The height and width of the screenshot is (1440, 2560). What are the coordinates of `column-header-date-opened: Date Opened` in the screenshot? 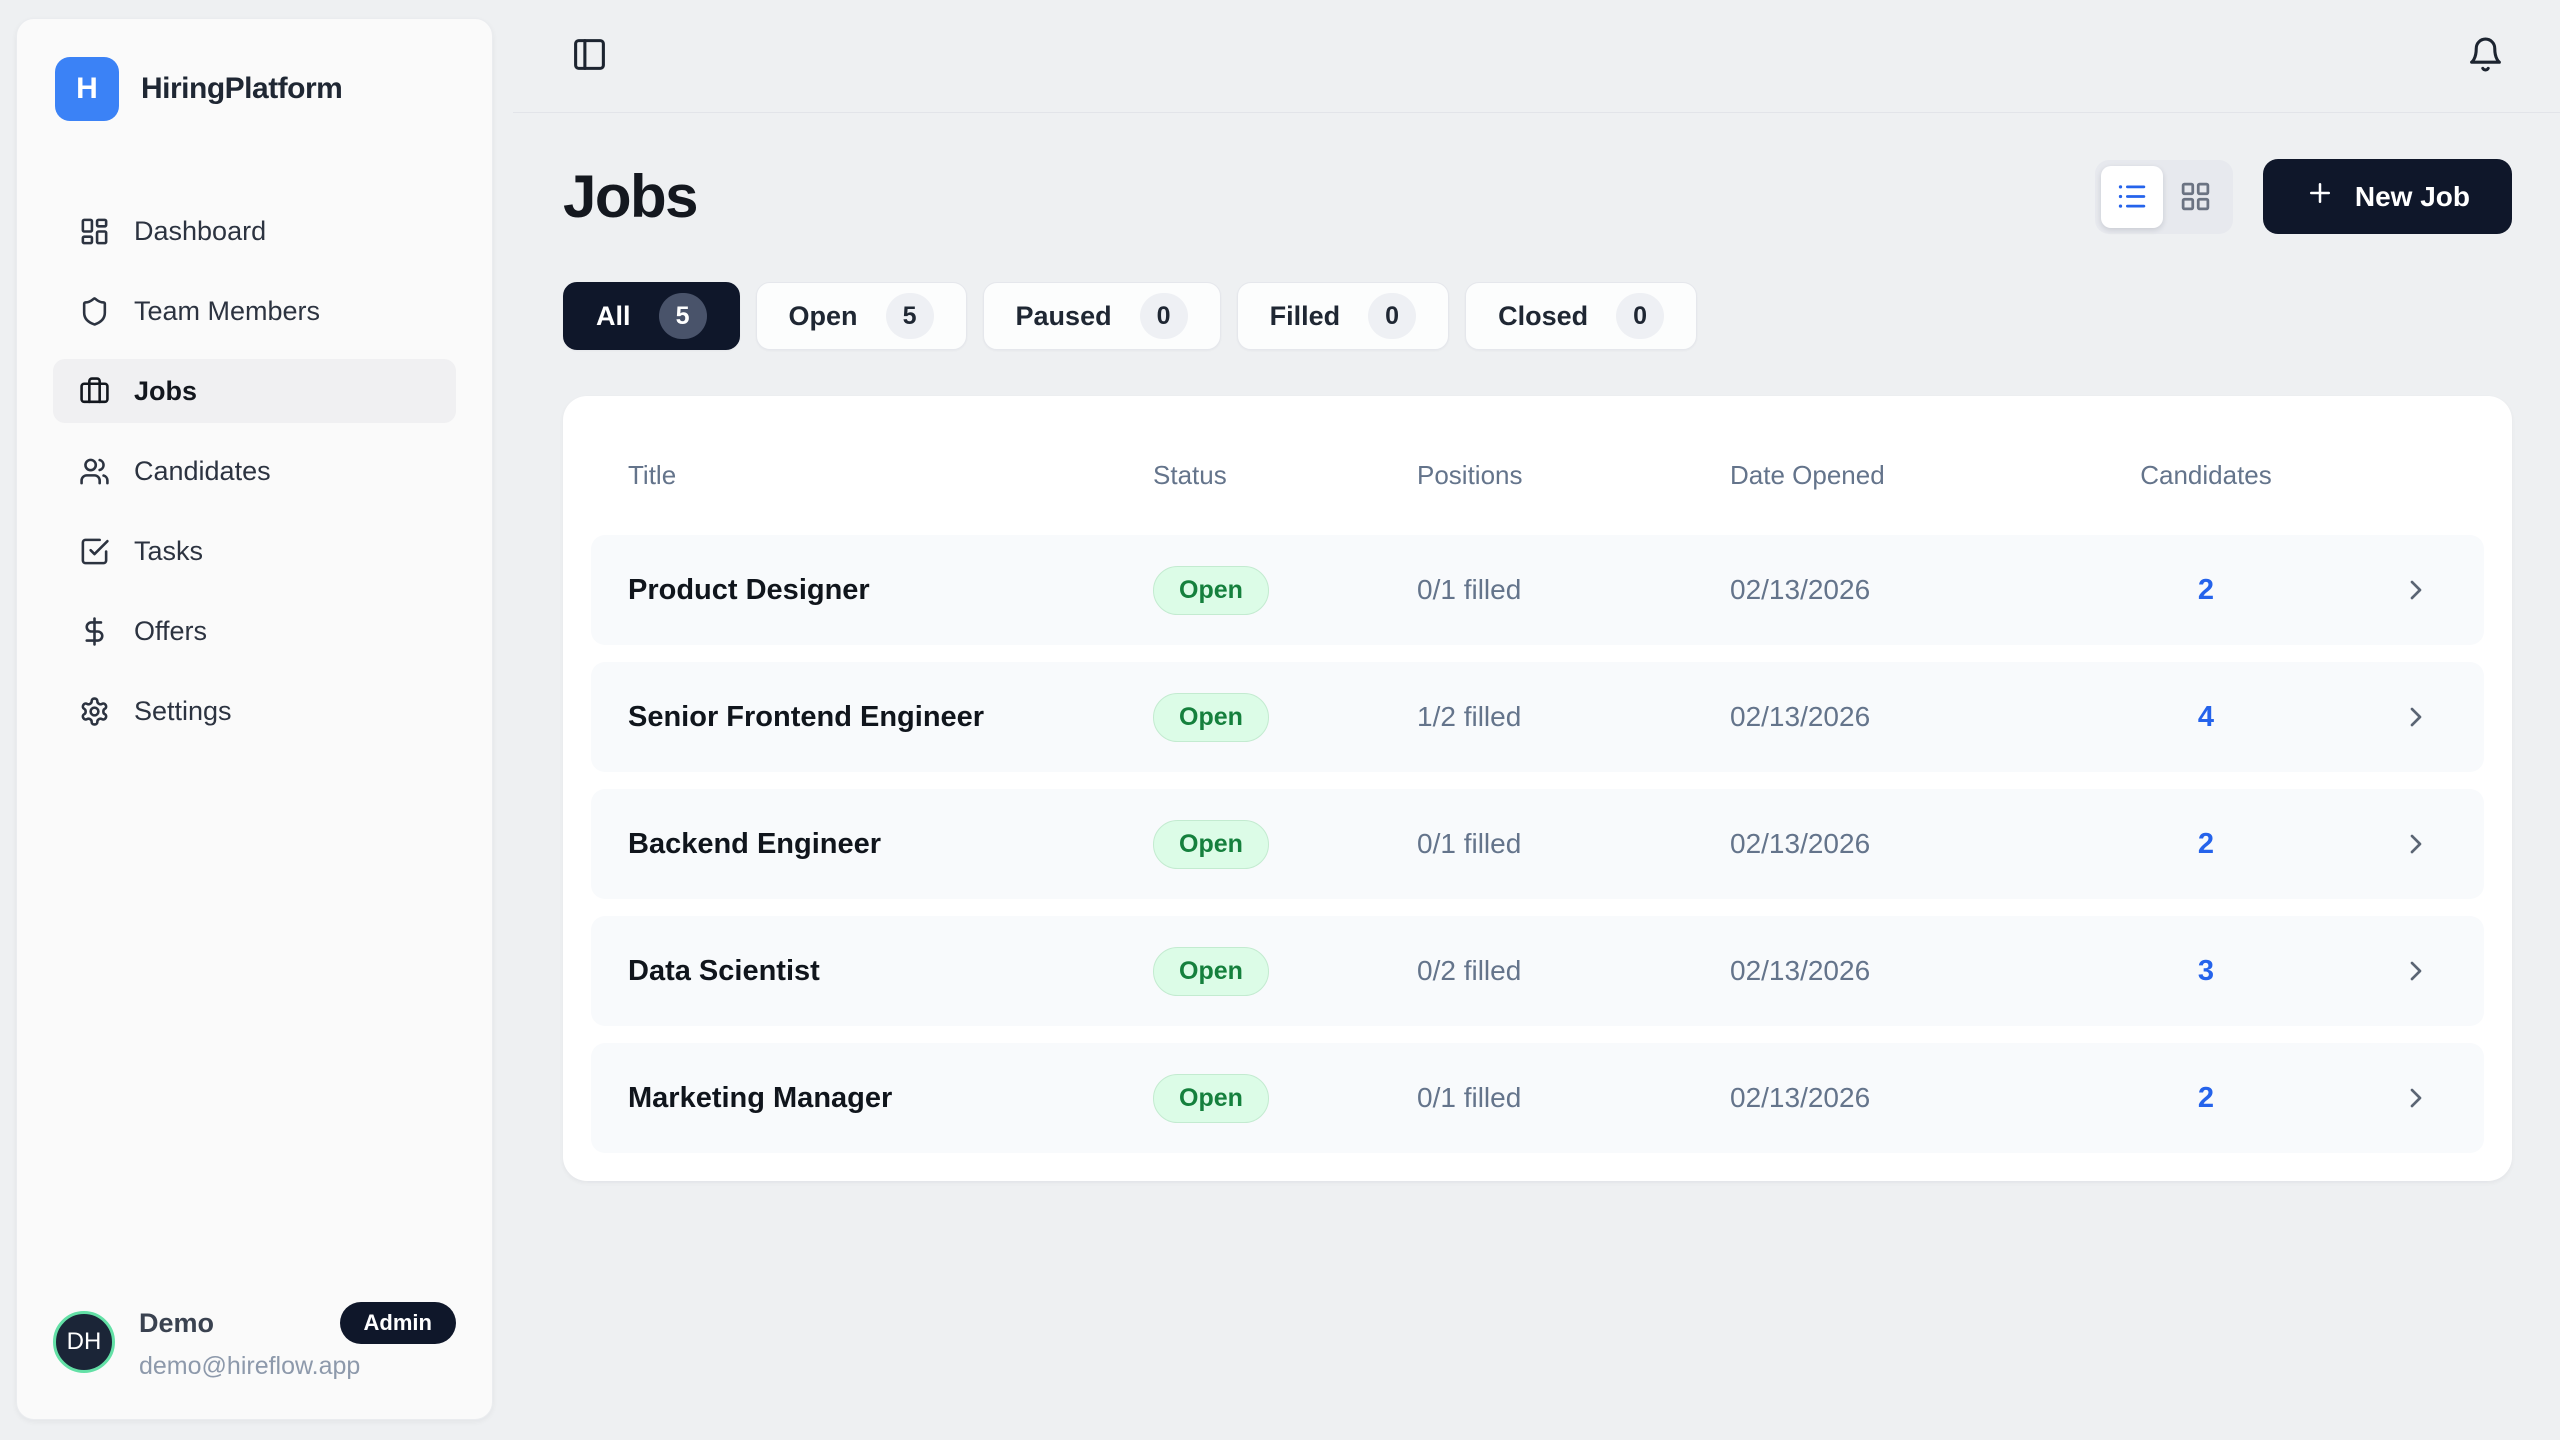 It's located at (1807, 475).